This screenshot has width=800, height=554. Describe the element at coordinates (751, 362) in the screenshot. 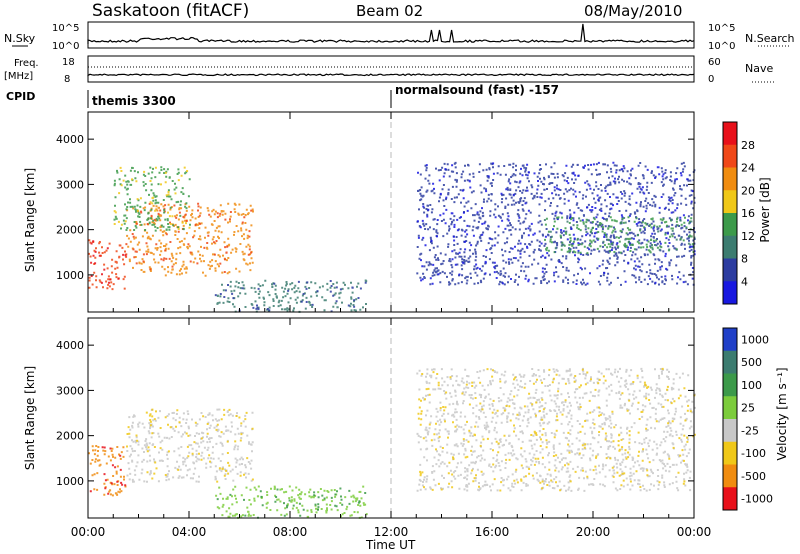

I see `colorbar-tick-1: 500` at that location.